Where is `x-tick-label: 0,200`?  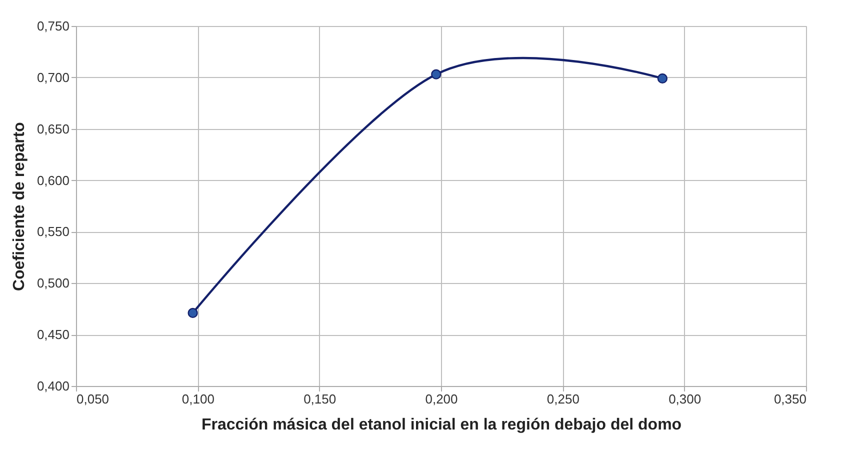
x-tick-label: 0,200 is located at coordinates (441, 399).